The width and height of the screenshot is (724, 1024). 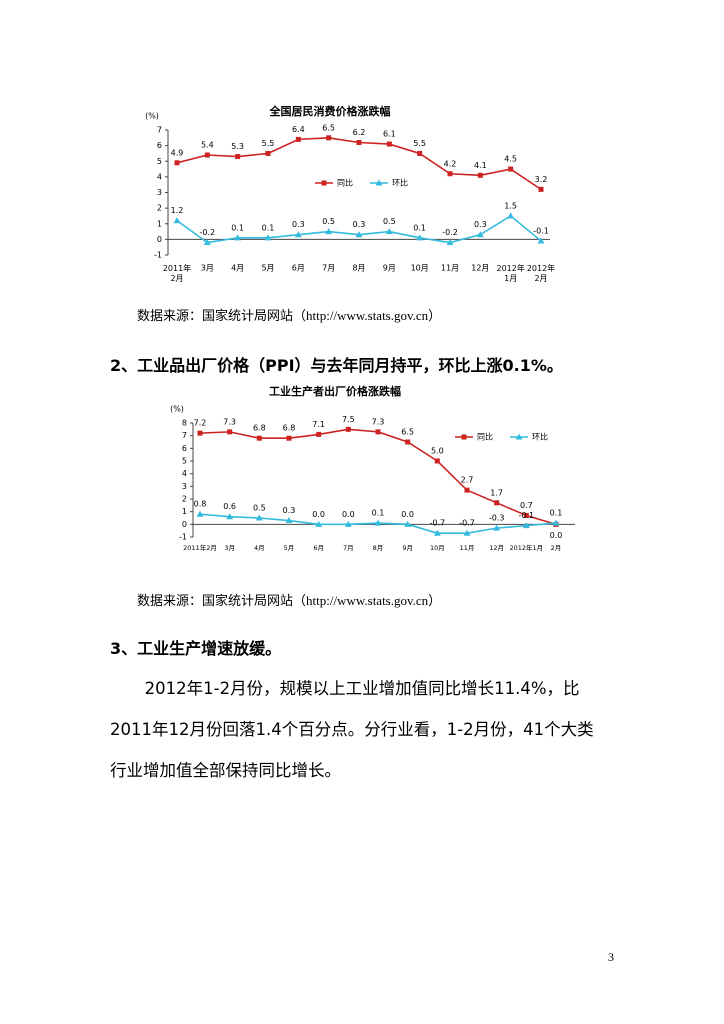 I want to click on x-tick-label: 6月, so click(x=298, y=268).